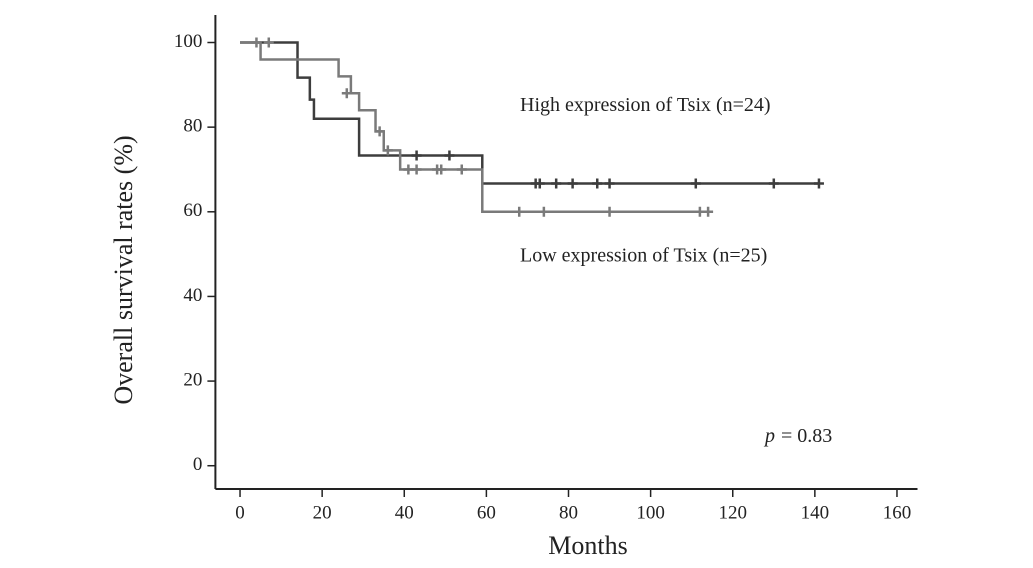  I want to click on y-axis-title: Overall survival rates (%), so click(123, 269).